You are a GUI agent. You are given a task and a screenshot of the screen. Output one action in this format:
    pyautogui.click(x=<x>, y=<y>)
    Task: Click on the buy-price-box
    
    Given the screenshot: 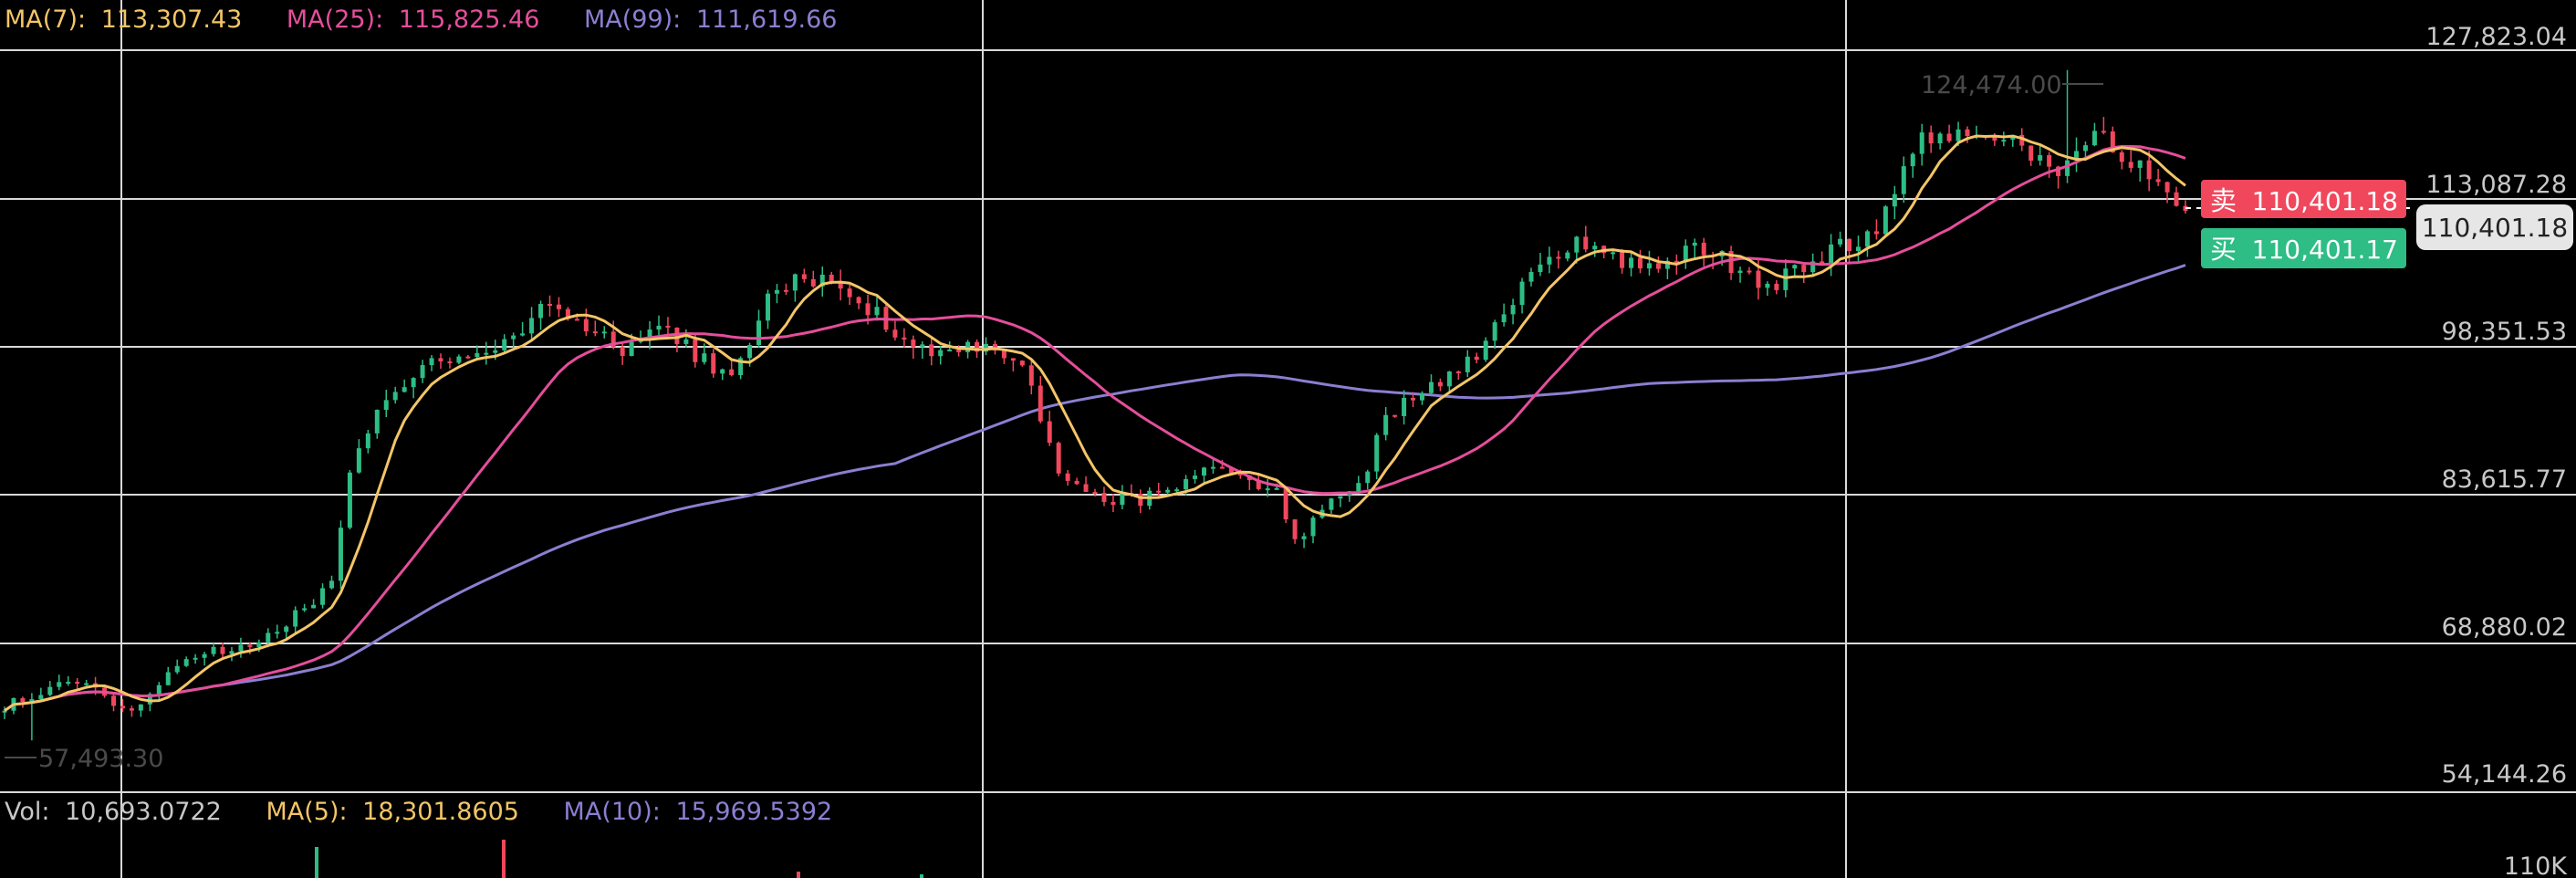 What is the action you would take?
    pyautogui.click(x=2303, y=248)
    